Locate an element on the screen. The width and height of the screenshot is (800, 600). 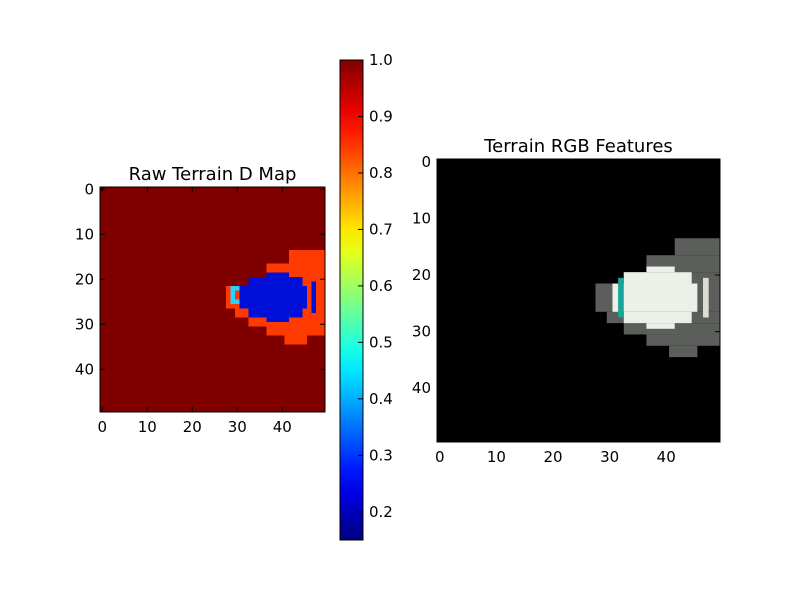
colorbar-fill is located at coordinates (351, 300).